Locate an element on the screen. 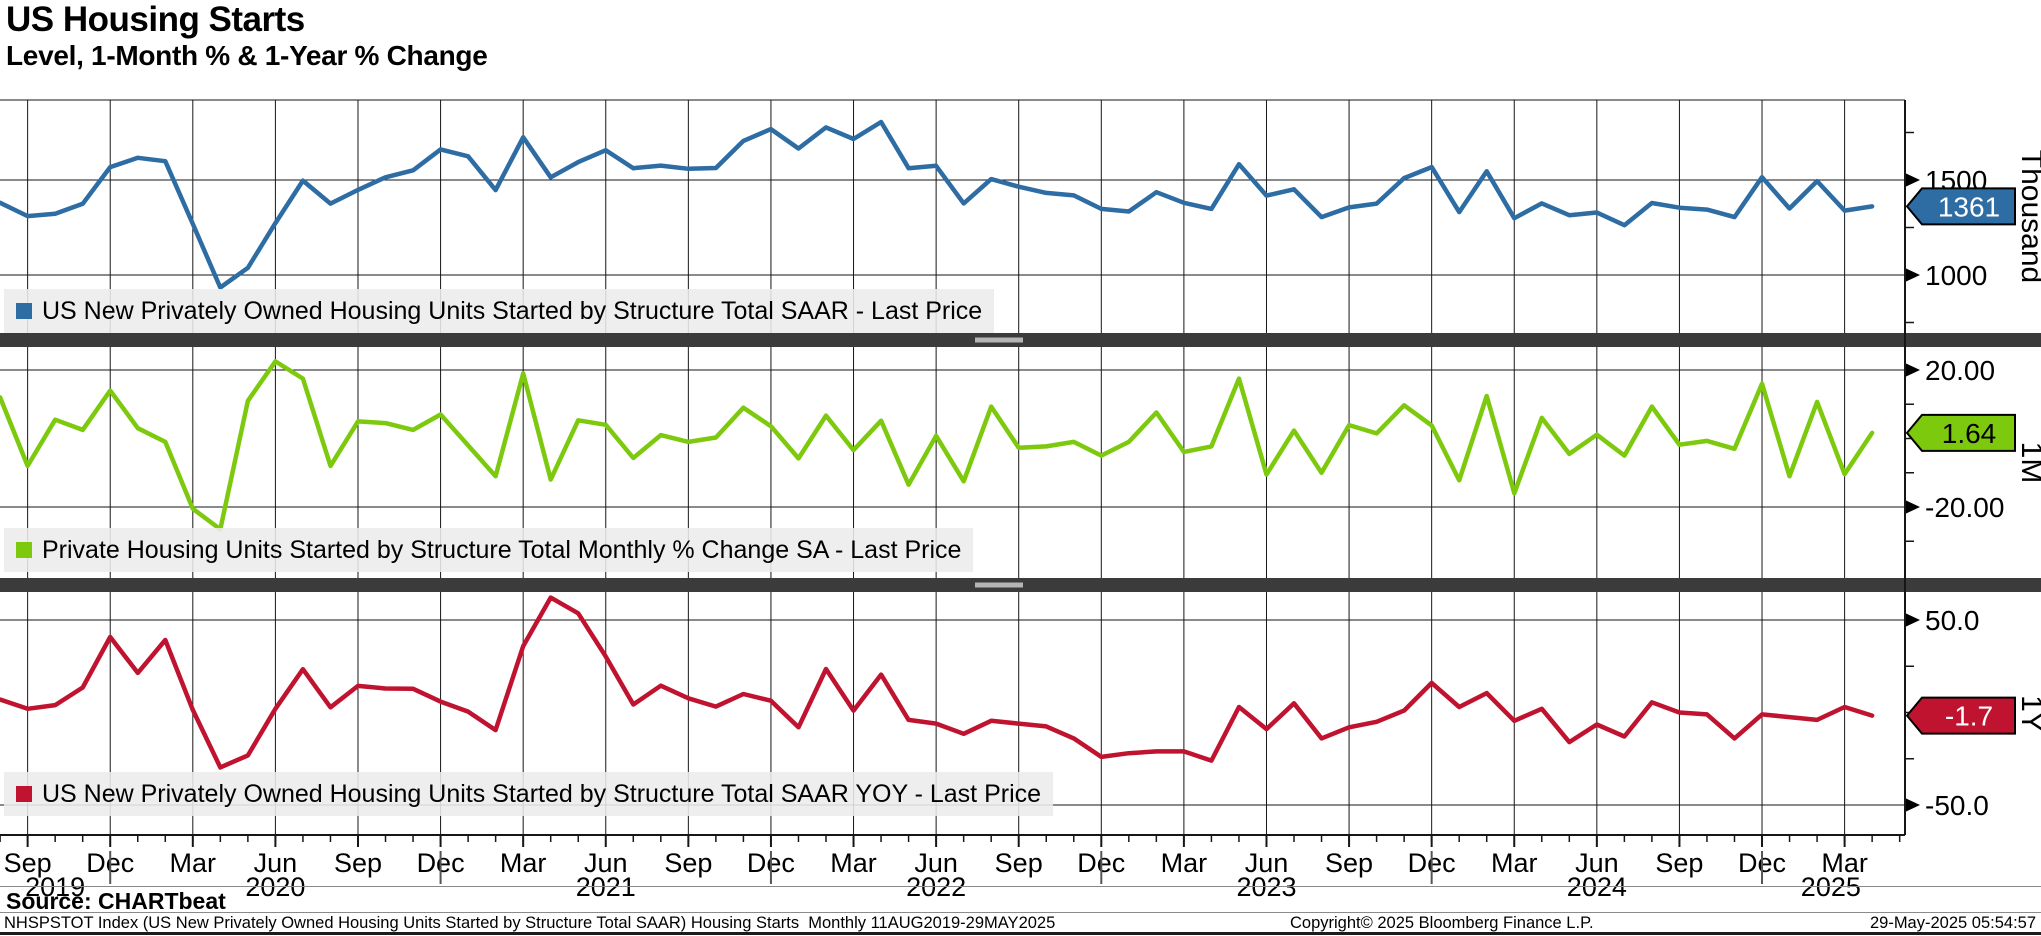 This screenshot has height=936, width=2041. axis-unit-label: Thousand is located at coordinates (2028, 216).